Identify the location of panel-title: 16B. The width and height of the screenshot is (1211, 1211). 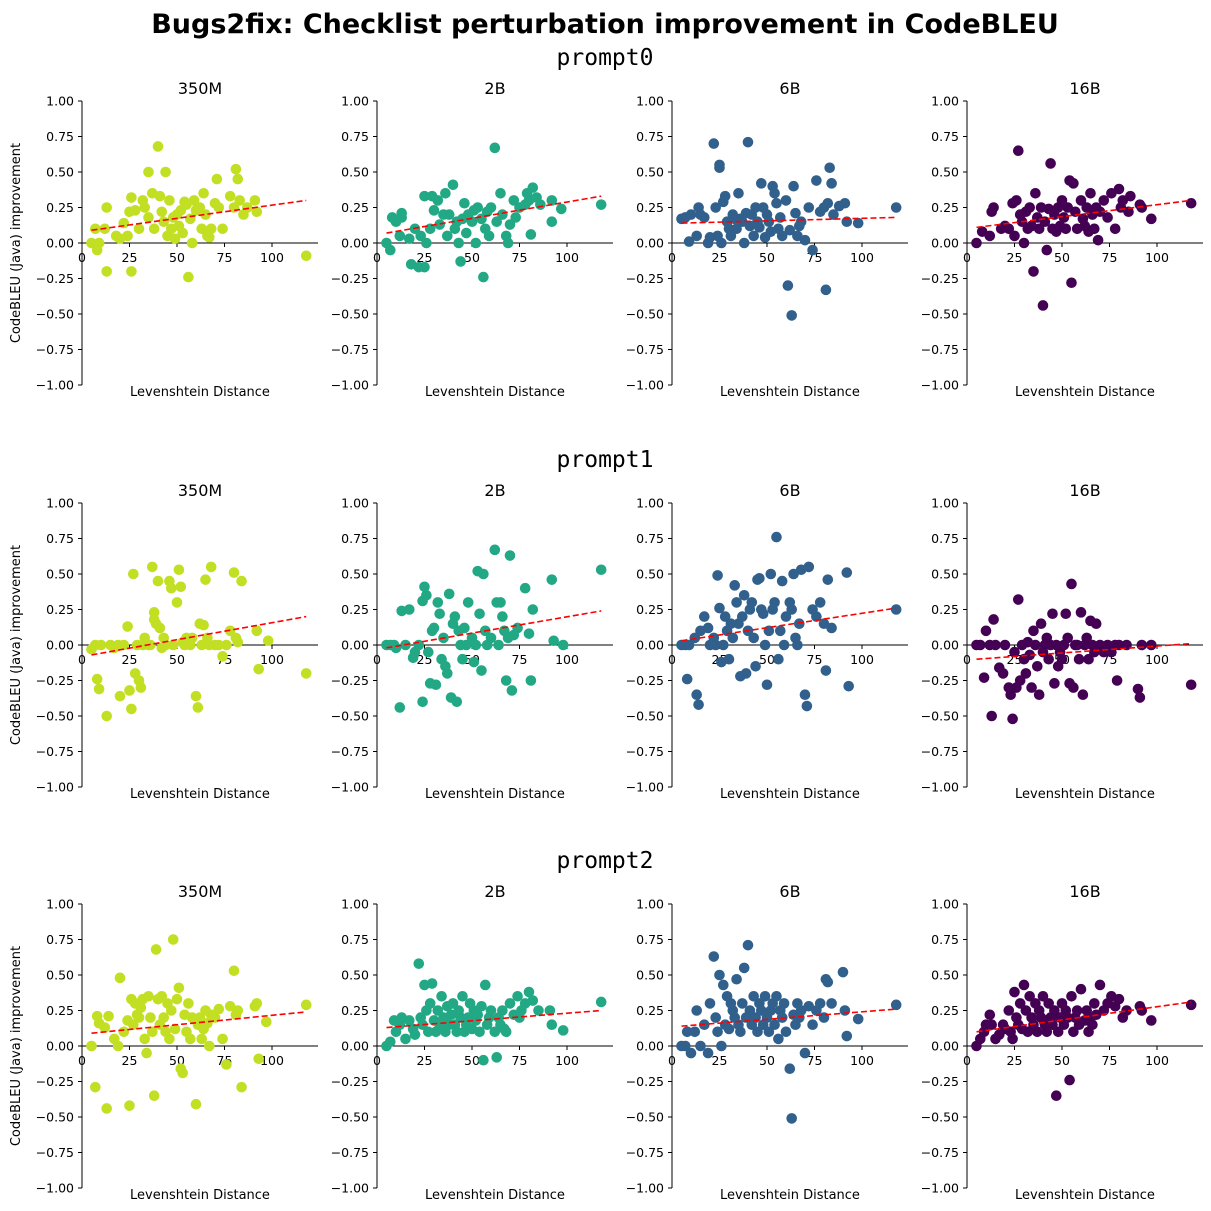
(1084, 88).